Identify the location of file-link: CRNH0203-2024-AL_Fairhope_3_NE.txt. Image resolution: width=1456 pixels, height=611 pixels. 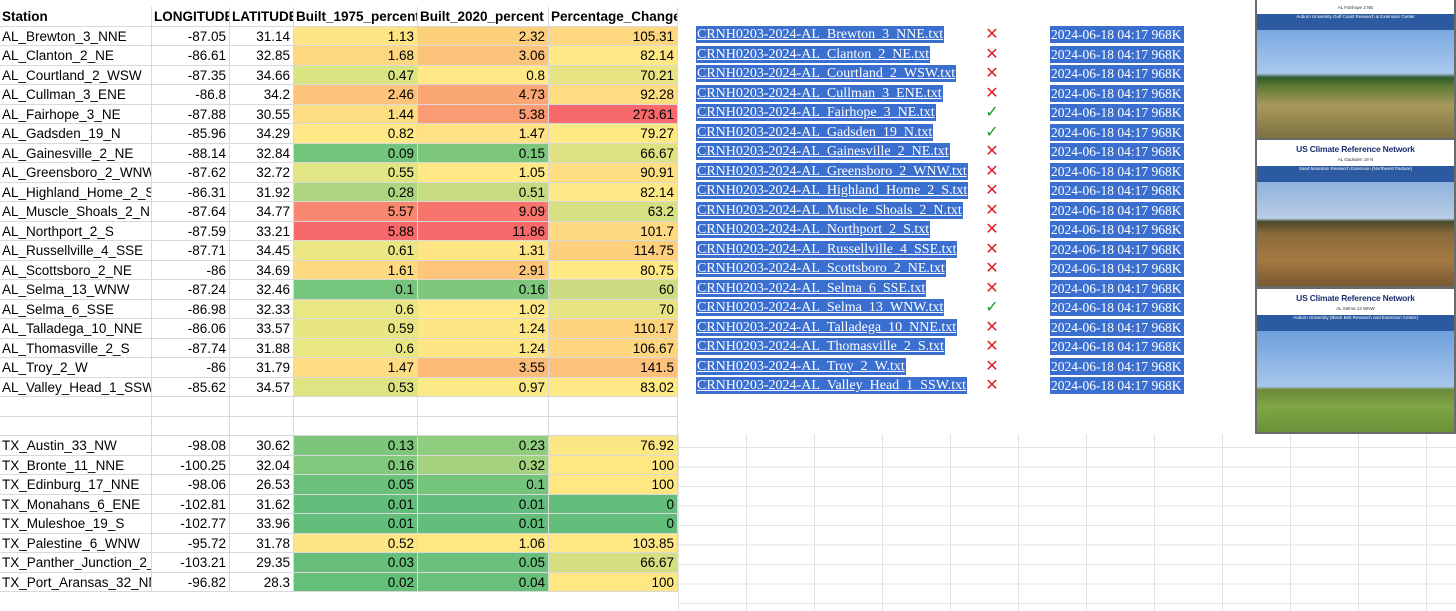
(816, 112).